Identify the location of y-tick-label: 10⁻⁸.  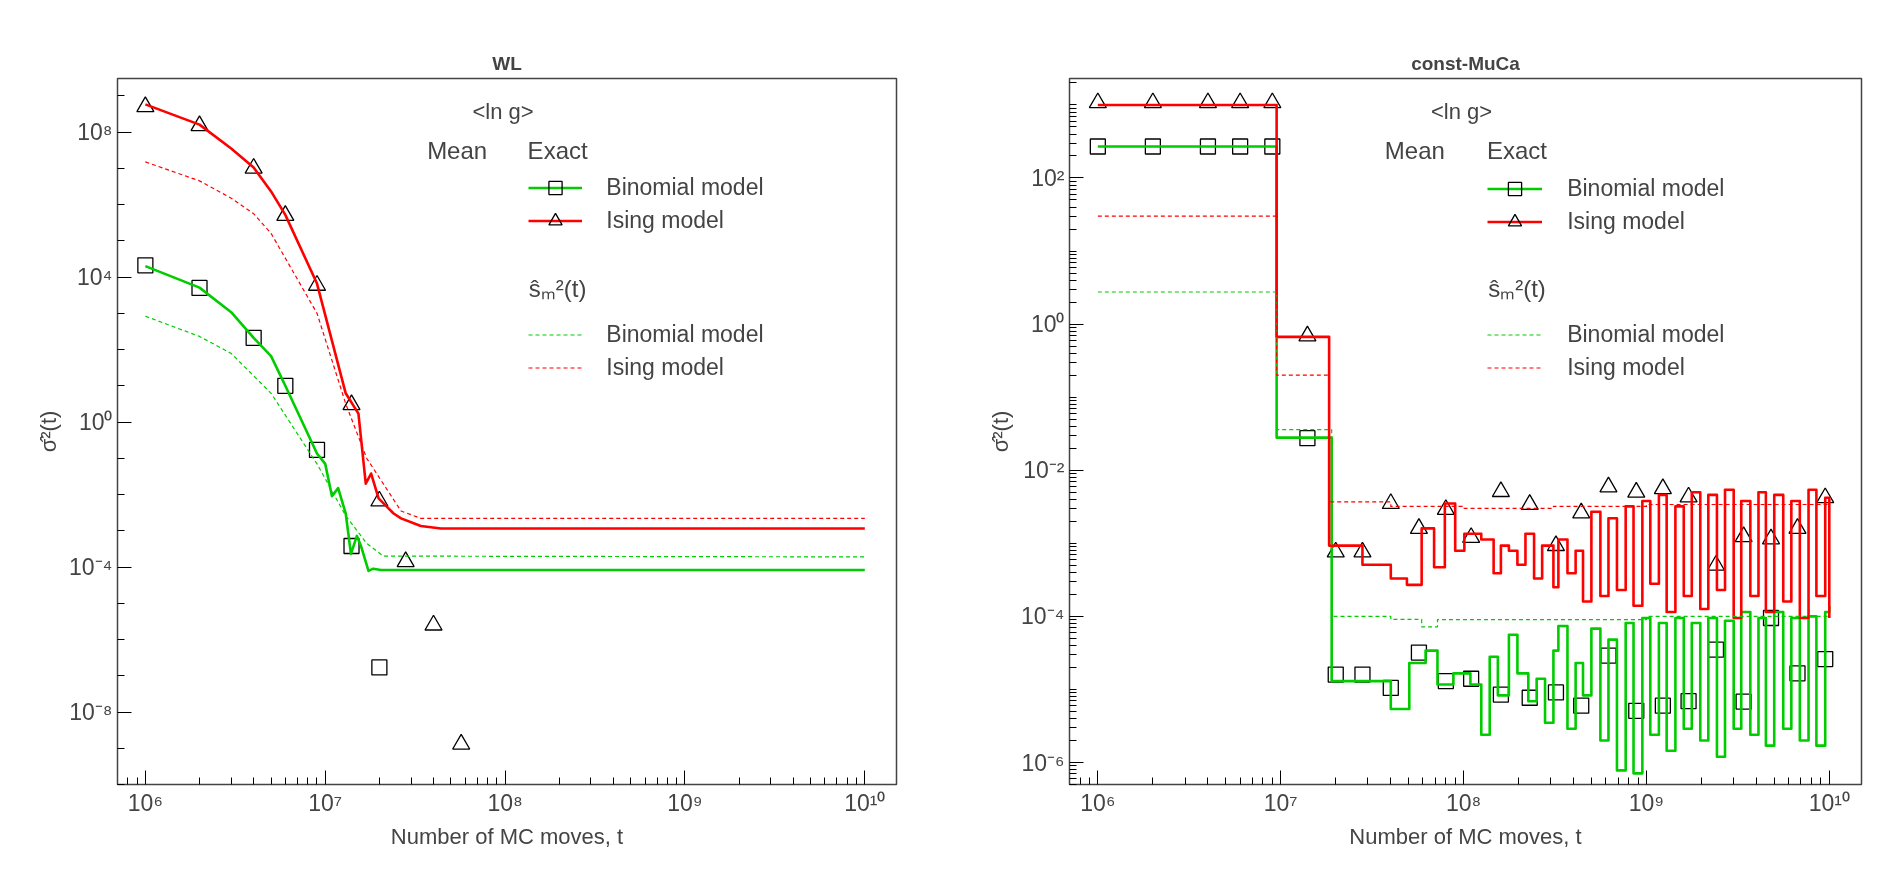
(91, 712).